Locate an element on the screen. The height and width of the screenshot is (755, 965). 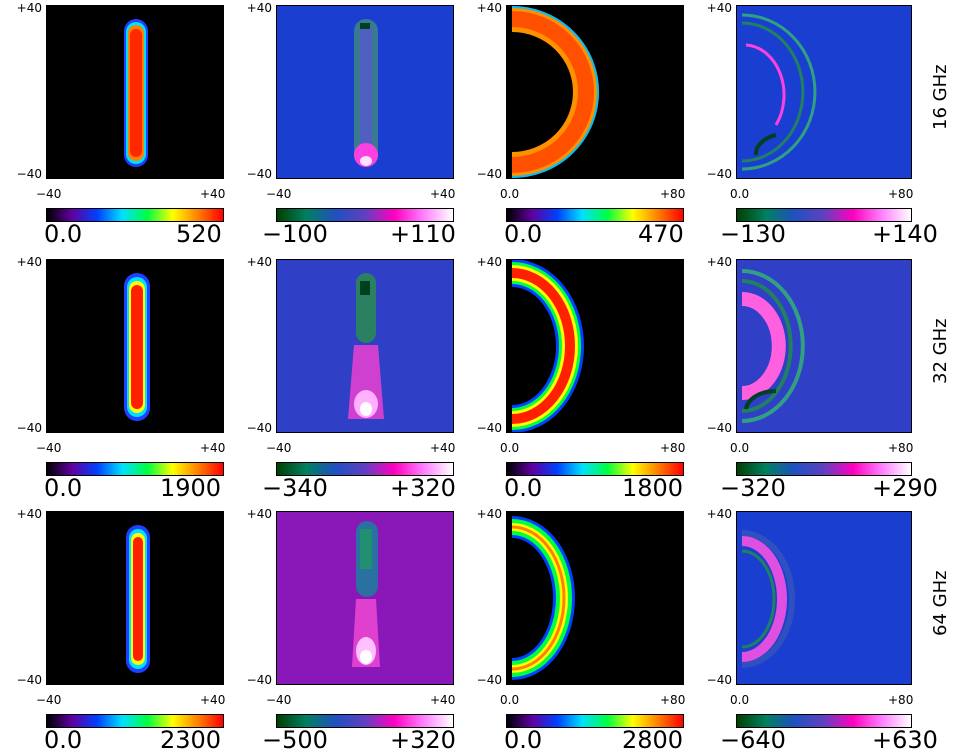
row-label: 16 GHz is located at coordinates (940, 97).